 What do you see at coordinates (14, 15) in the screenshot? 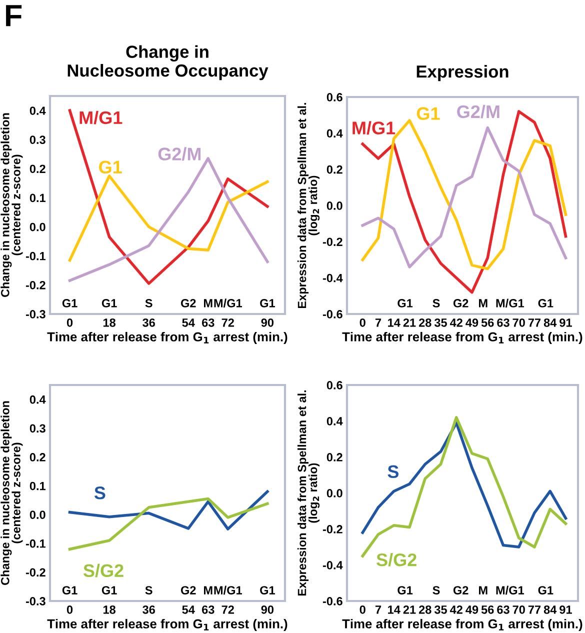
I see `text: F` at bounding box center [14, 15].